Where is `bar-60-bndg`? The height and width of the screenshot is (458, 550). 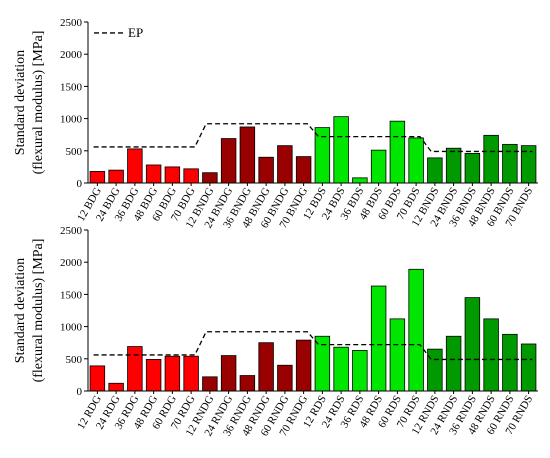 bar-60-bndg is located at coordinates (285, 164).